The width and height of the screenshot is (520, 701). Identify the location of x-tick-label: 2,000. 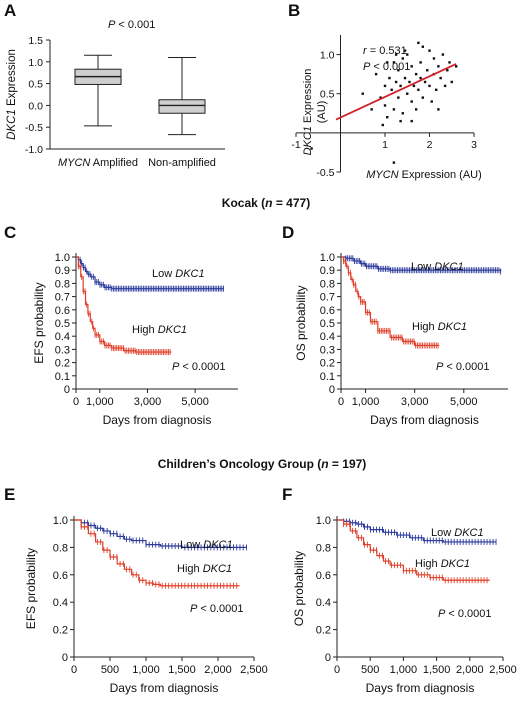
(218, 670).